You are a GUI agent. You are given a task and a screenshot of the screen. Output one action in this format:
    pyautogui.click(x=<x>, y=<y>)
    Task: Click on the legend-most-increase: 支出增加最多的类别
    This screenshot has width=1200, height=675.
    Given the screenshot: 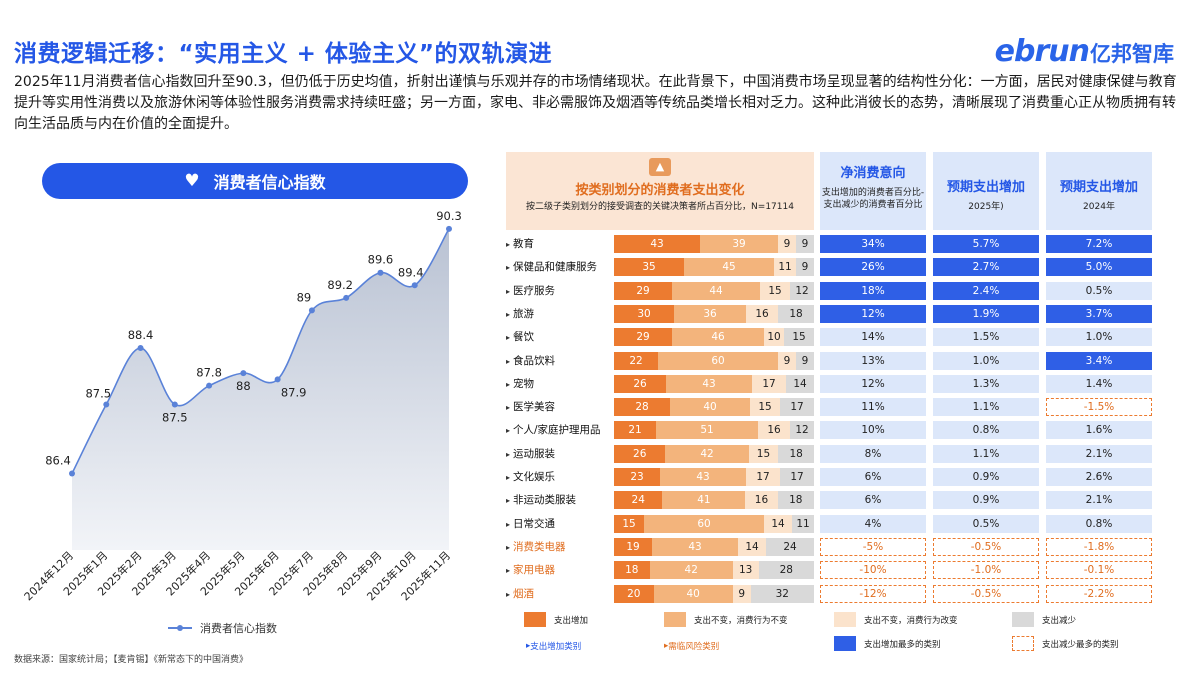 What is the action you would take?
    pyautogui.click(x=887, y=643)
    